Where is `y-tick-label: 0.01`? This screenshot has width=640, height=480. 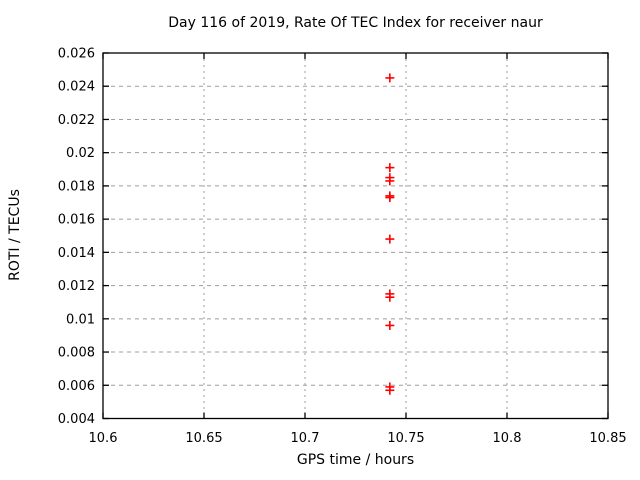
y-tick-label: 0.01 is located at coordinates (80, 319).